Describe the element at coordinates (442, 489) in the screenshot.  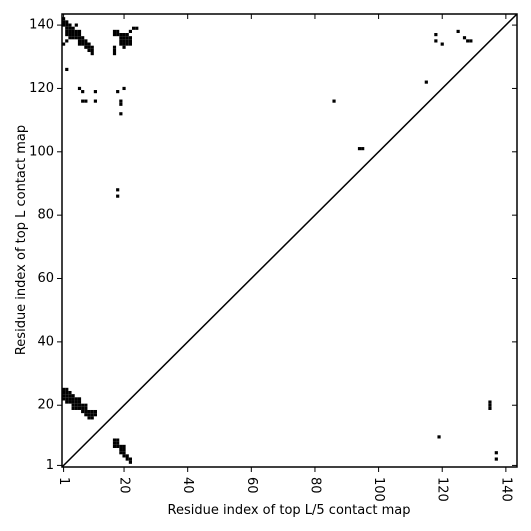
I see `x-tick-label: 120` at that location.